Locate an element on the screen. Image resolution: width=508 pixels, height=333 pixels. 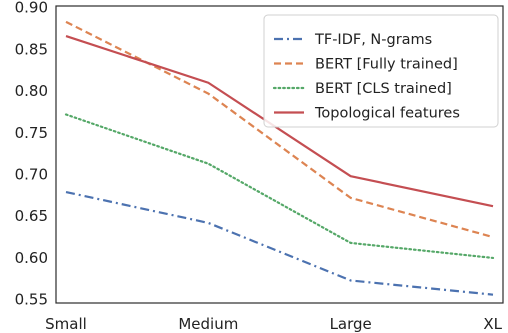
x-tick-label: Large is located at coordinates (351, 324).